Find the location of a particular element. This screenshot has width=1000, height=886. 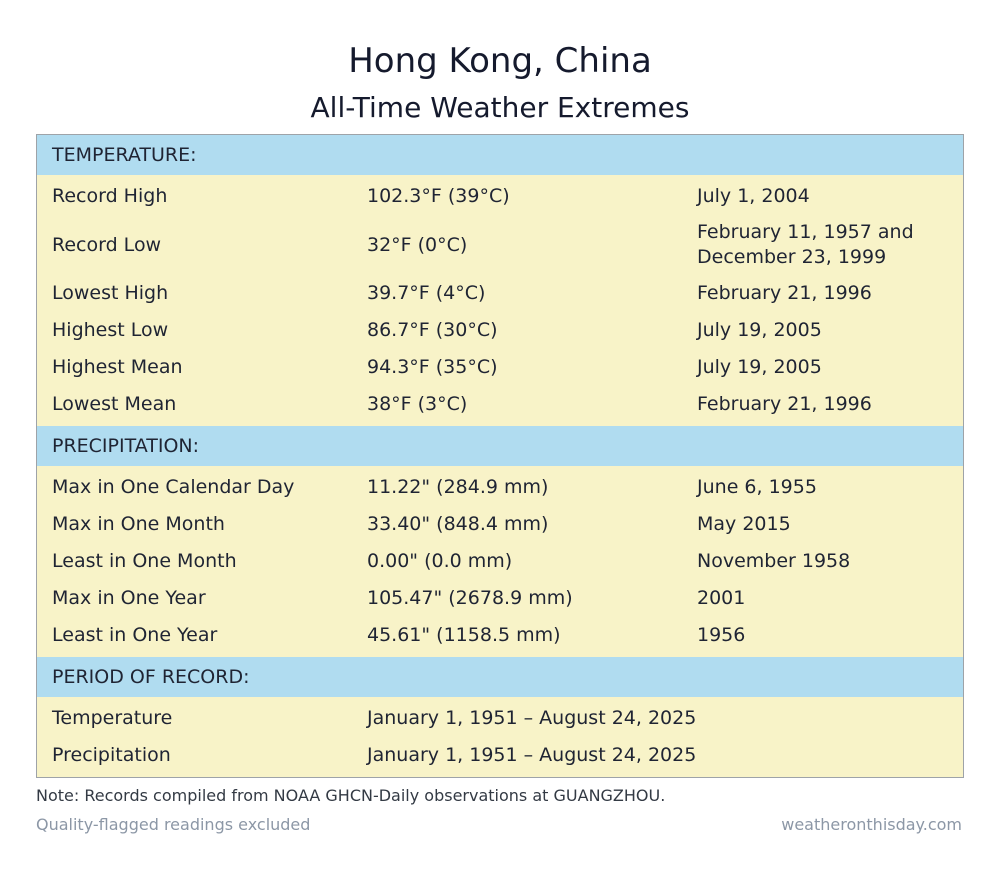

row-value: 105.47" (2678.9 mm) is located at coordinates (470, 598).